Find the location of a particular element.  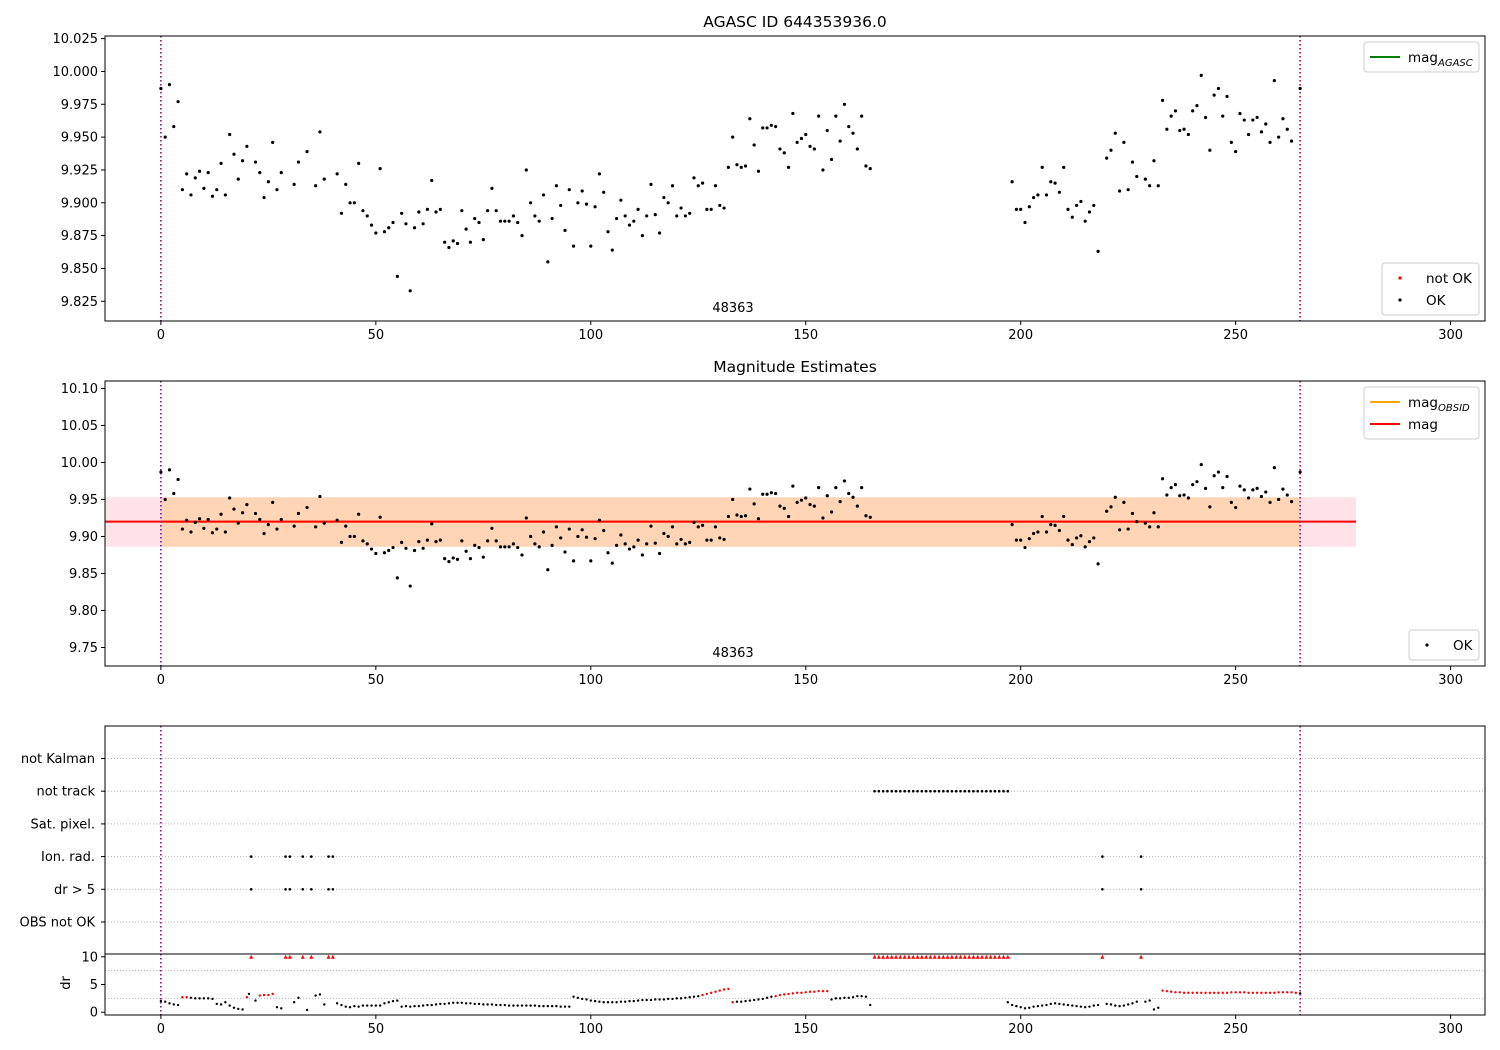

top-y-tick-label: 9.850 is located at coordinates (79, 269).